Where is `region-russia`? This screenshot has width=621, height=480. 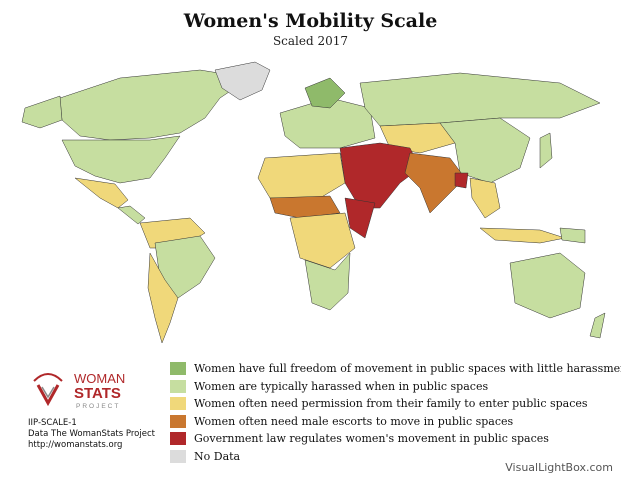
region-russia is located at coordinates (480, 99).